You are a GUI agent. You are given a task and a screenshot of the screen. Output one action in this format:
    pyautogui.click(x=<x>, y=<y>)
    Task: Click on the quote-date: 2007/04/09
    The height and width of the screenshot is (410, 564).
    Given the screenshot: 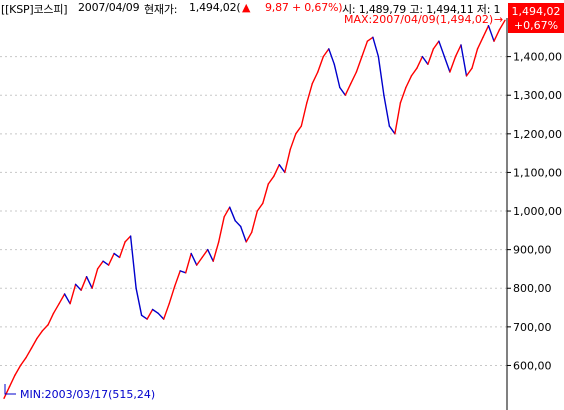 What is the action you would take?
    pyautogui.click(x=109, y=7)
    